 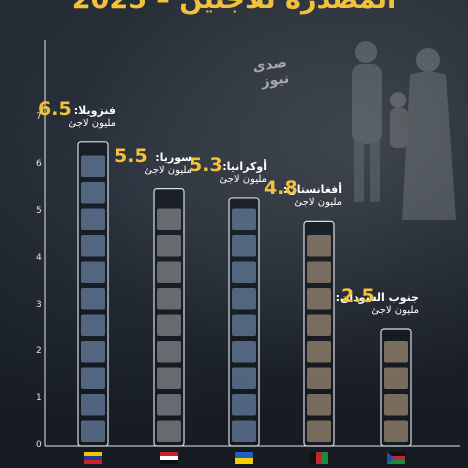 I want to click on bar-country-label: سوريا:, so click(x=173, y=157).